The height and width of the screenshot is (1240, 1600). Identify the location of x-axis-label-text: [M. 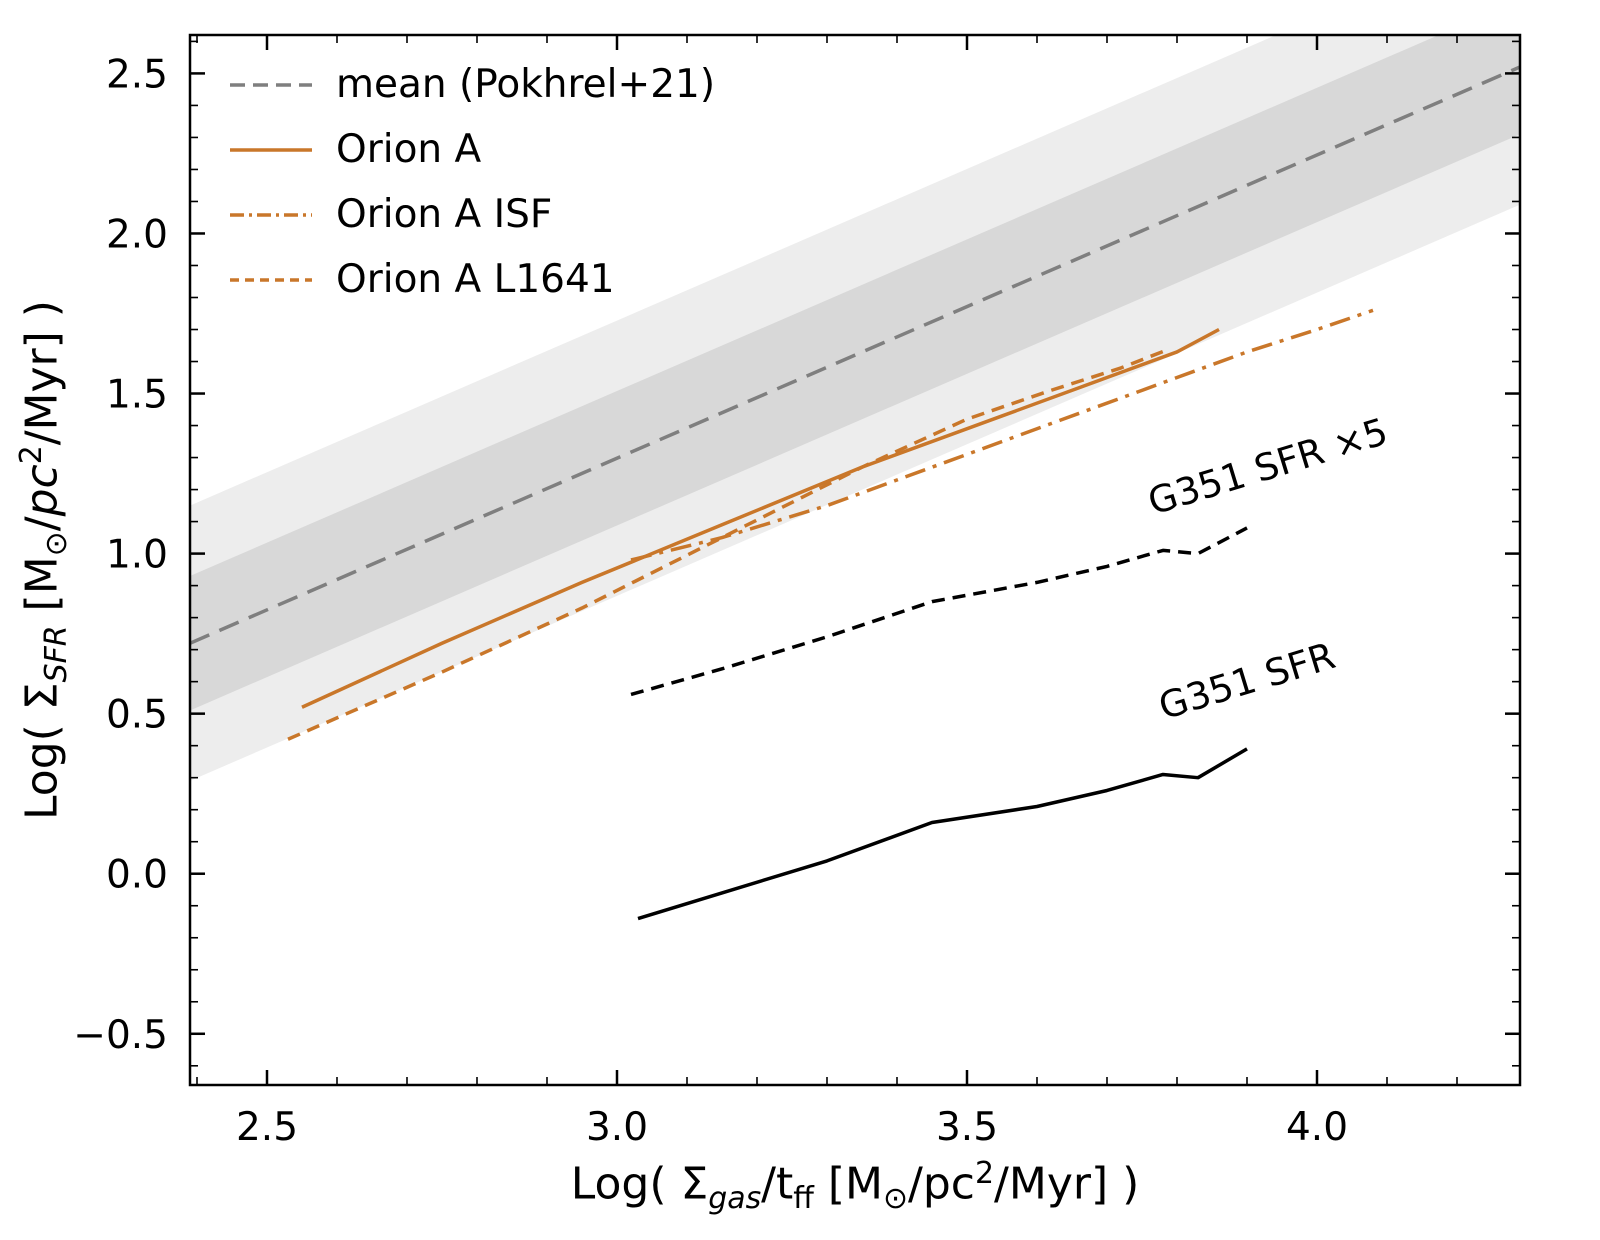
(848, 1184).